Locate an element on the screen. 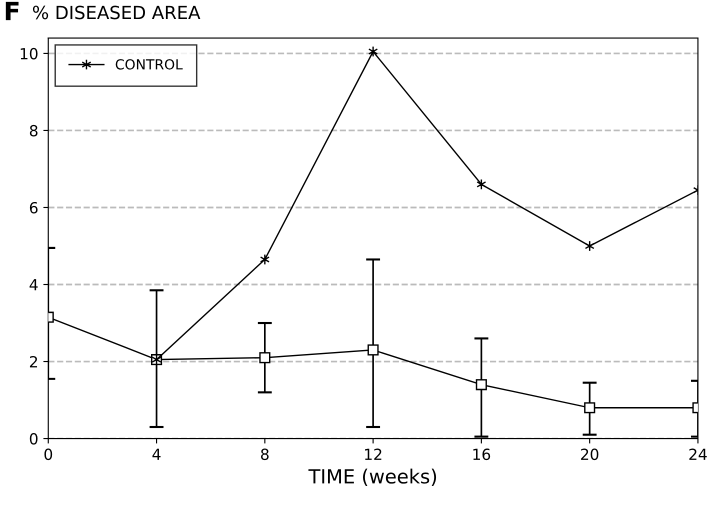 This screenshot has width=710, height=507. legend-label: CONTROL is located at coordinates (149, 64).